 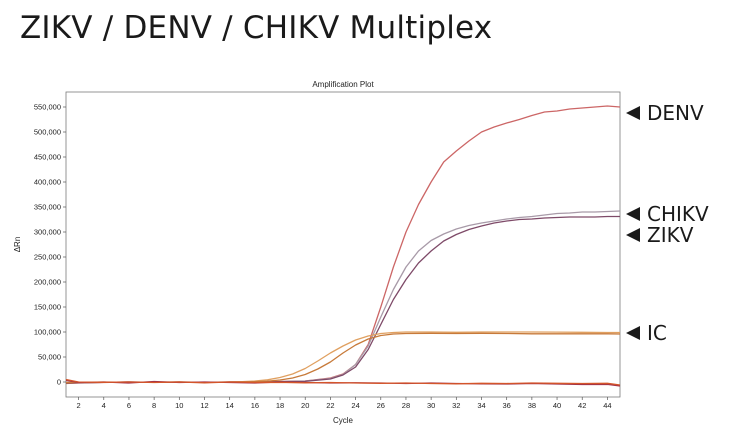 What do you see at coordinates (343, 84) in the screenshot?
I see `chart-title: Amplification Plot` at bounding box center [343, 84].